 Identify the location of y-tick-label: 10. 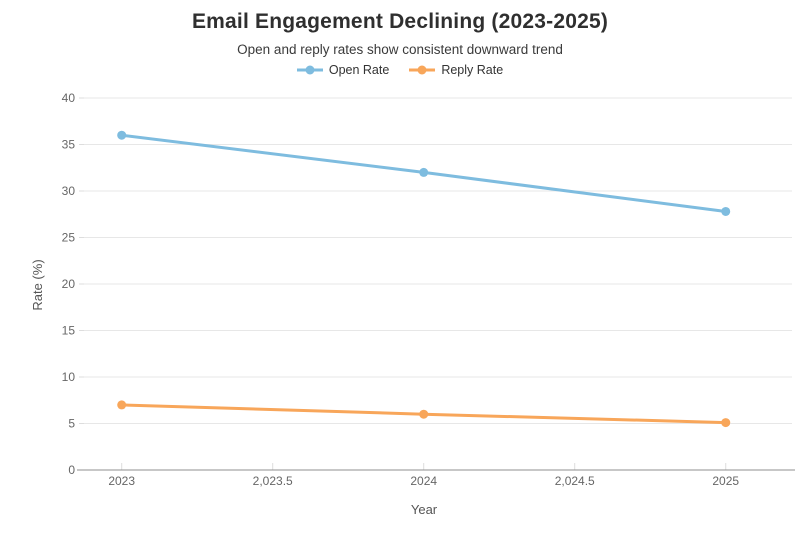
(69, 377).